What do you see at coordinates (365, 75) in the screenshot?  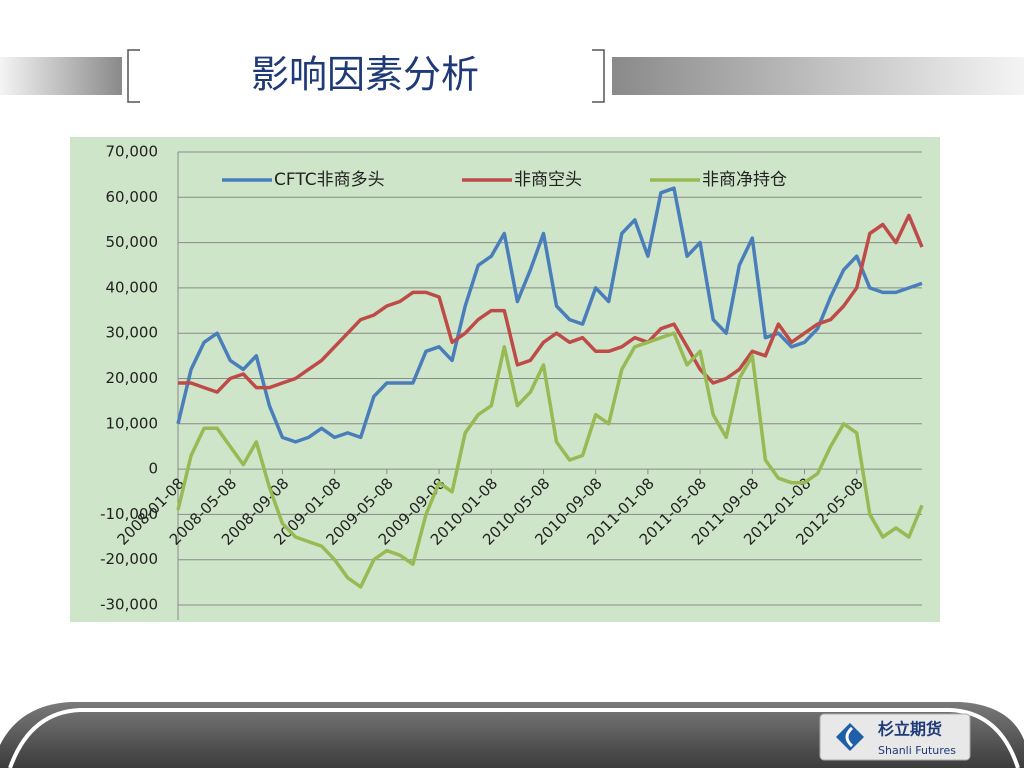 I see `slide-title: 影响因素分析` at bounding box center [365, 75].